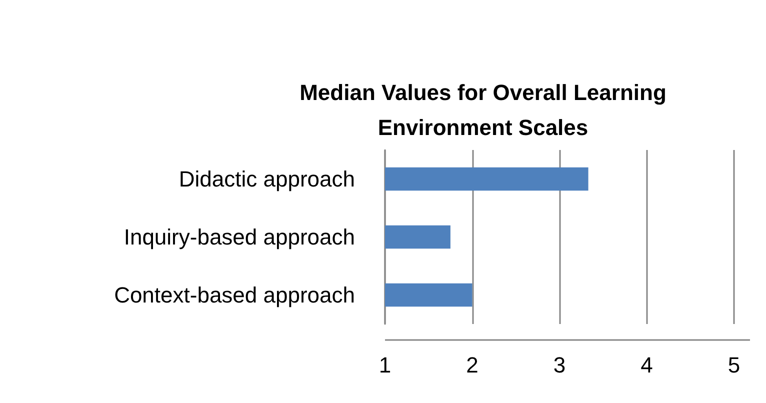 The height and width of the screenshot is (403, 766). What do you see at coordinates (734, 365) in the screenshot?
I see `x-tick-label: 5` at bounding box center [734, 365].